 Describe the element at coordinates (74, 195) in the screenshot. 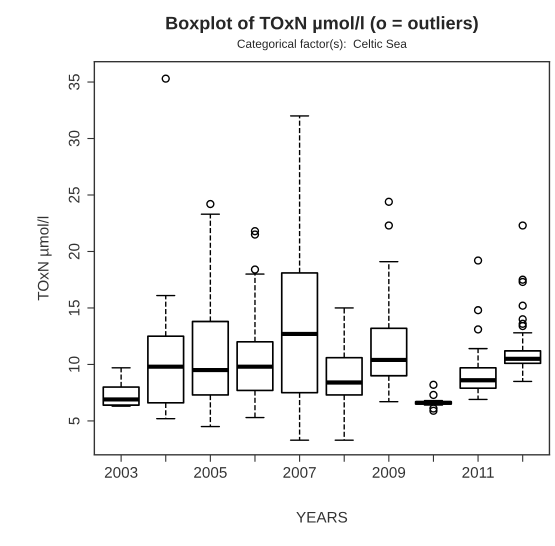

I see `y-tick-label: 25` at that location.